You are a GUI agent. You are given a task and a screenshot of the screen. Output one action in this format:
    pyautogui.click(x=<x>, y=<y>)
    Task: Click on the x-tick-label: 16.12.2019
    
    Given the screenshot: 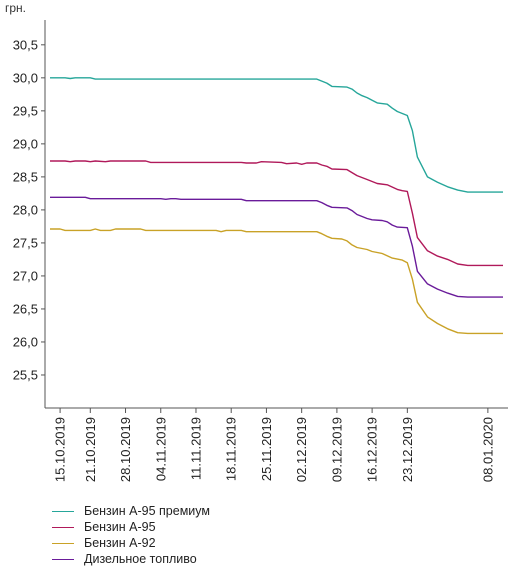 What is the action you would take?
    pyautogui.click(x=372, y=449)
    